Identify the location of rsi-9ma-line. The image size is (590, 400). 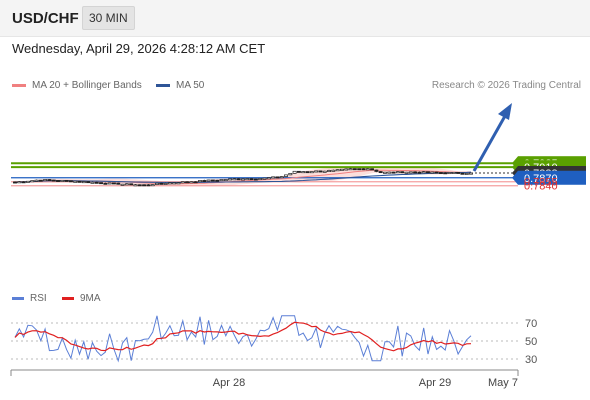
(243, 336).